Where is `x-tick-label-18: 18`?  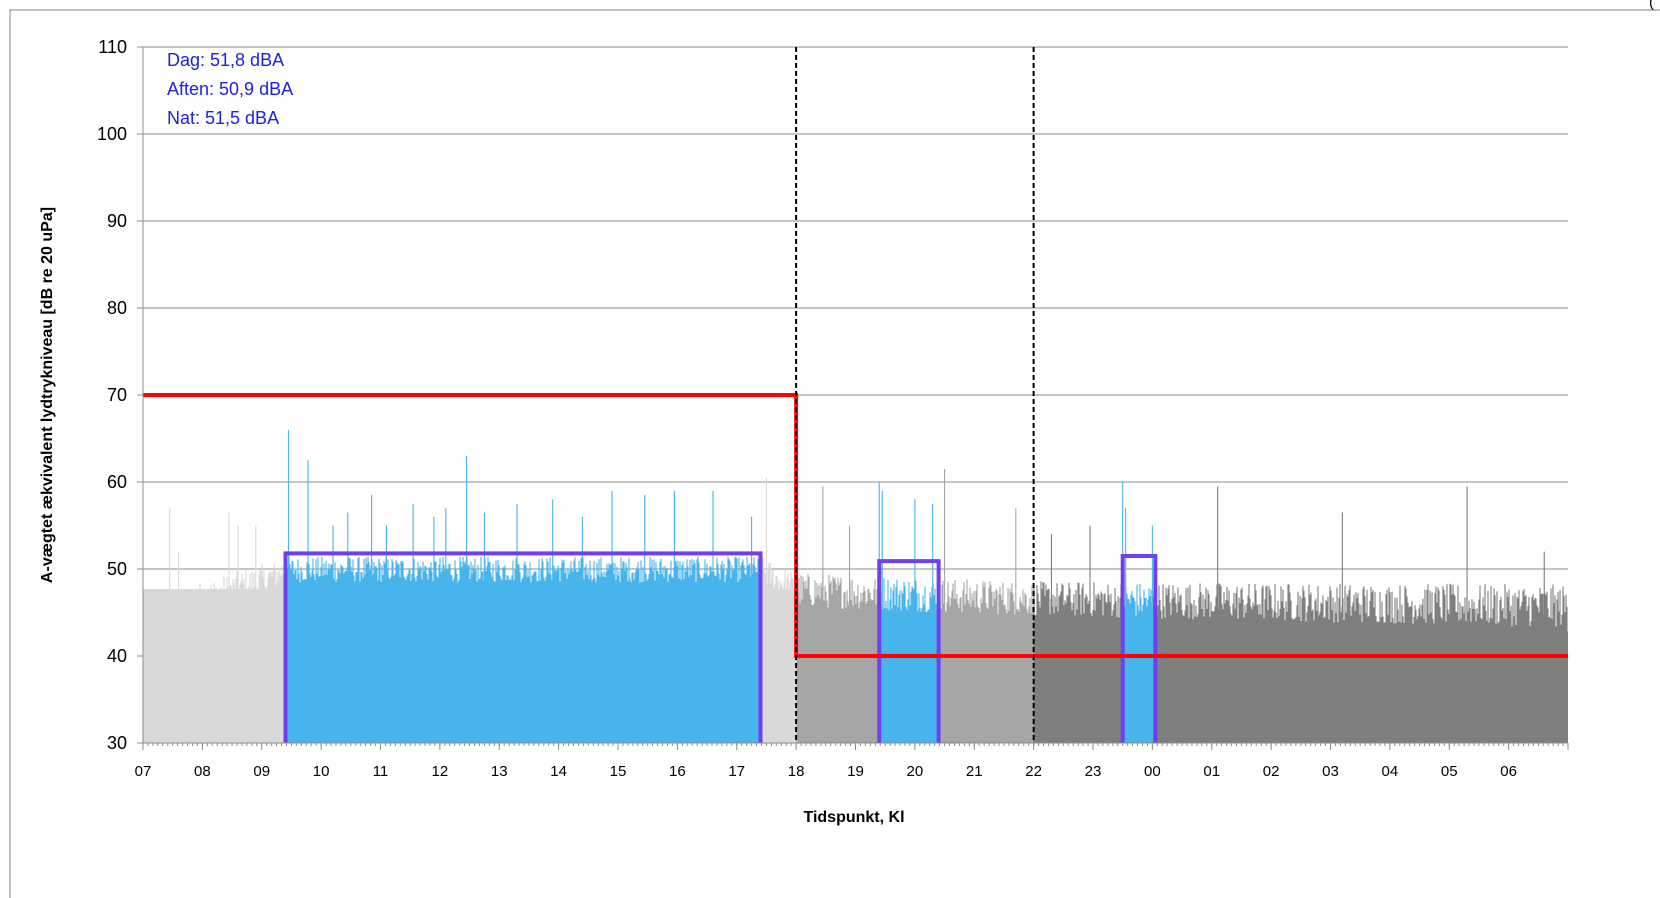
x-tick-label-18: 18 is located at coordinates (796, 771).